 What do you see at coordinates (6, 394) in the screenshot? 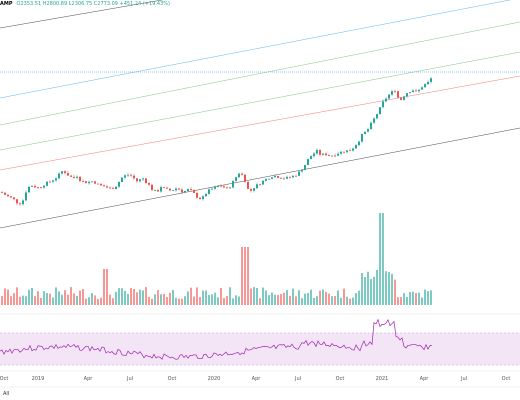
I see `timeframe-all-button: All` at bounding box center [6, 394].